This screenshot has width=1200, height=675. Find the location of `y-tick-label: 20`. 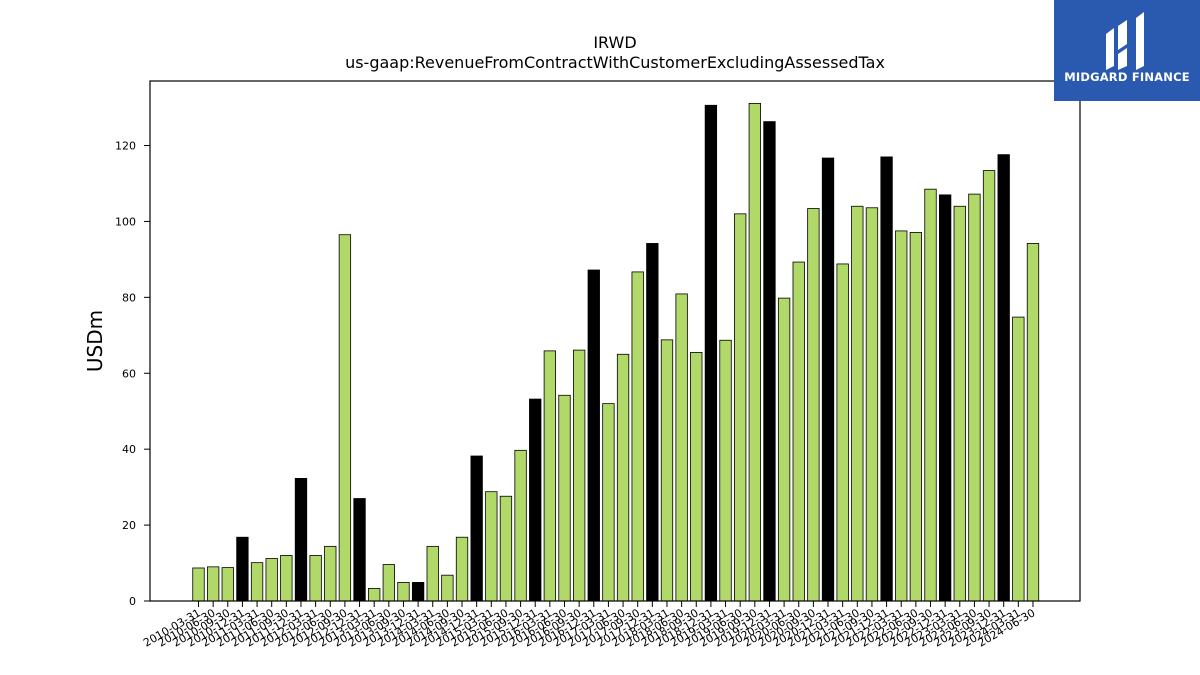

y-tick-label: 20 is located at coordinates (129, 525).